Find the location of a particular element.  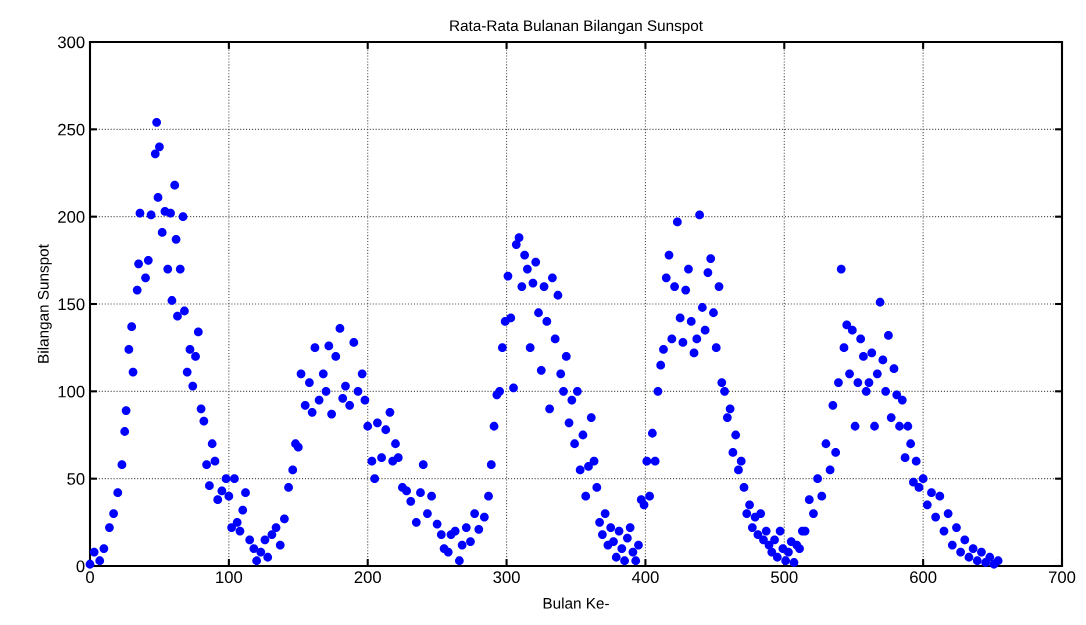

y-axis-title: Bilangan Sunspot is located at coordinates (44, 303).